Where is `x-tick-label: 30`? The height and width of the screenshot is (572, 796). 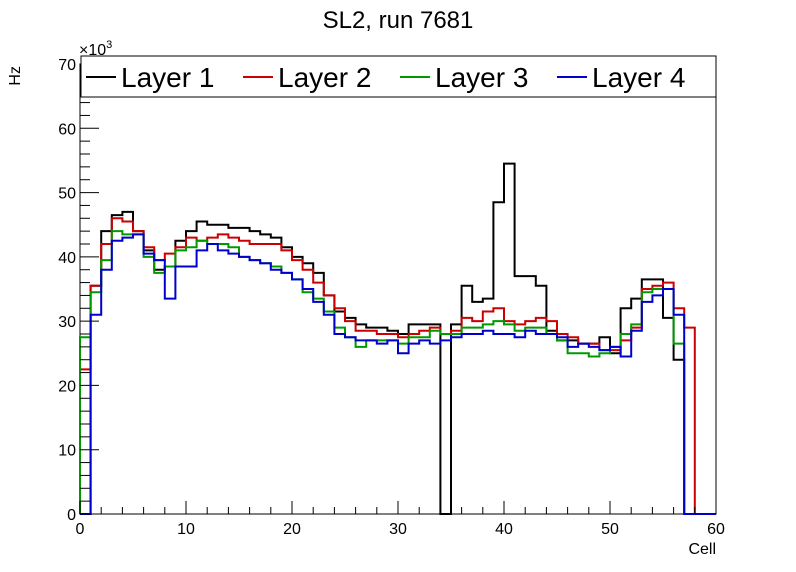
x-tick-label: 30 is located at coordinates (398, 529).